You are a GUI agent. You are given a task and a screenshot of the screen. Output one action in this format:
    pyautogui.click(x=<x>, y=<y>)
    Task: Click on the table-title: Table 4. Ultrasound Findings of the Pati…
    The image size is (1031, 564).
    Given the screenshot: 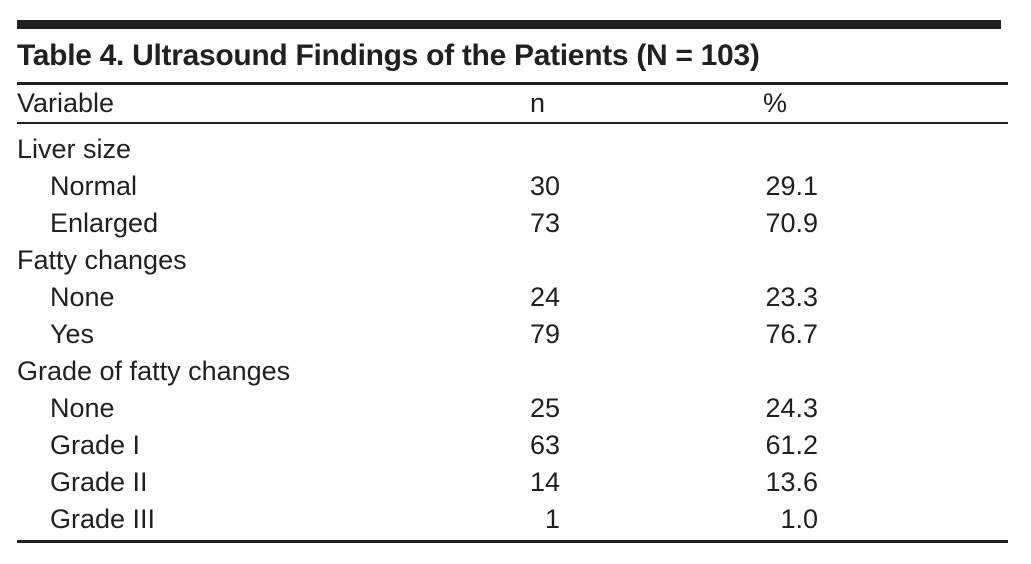 What is the action you would take?
    pyautogui.click(x=388, y=55)
    